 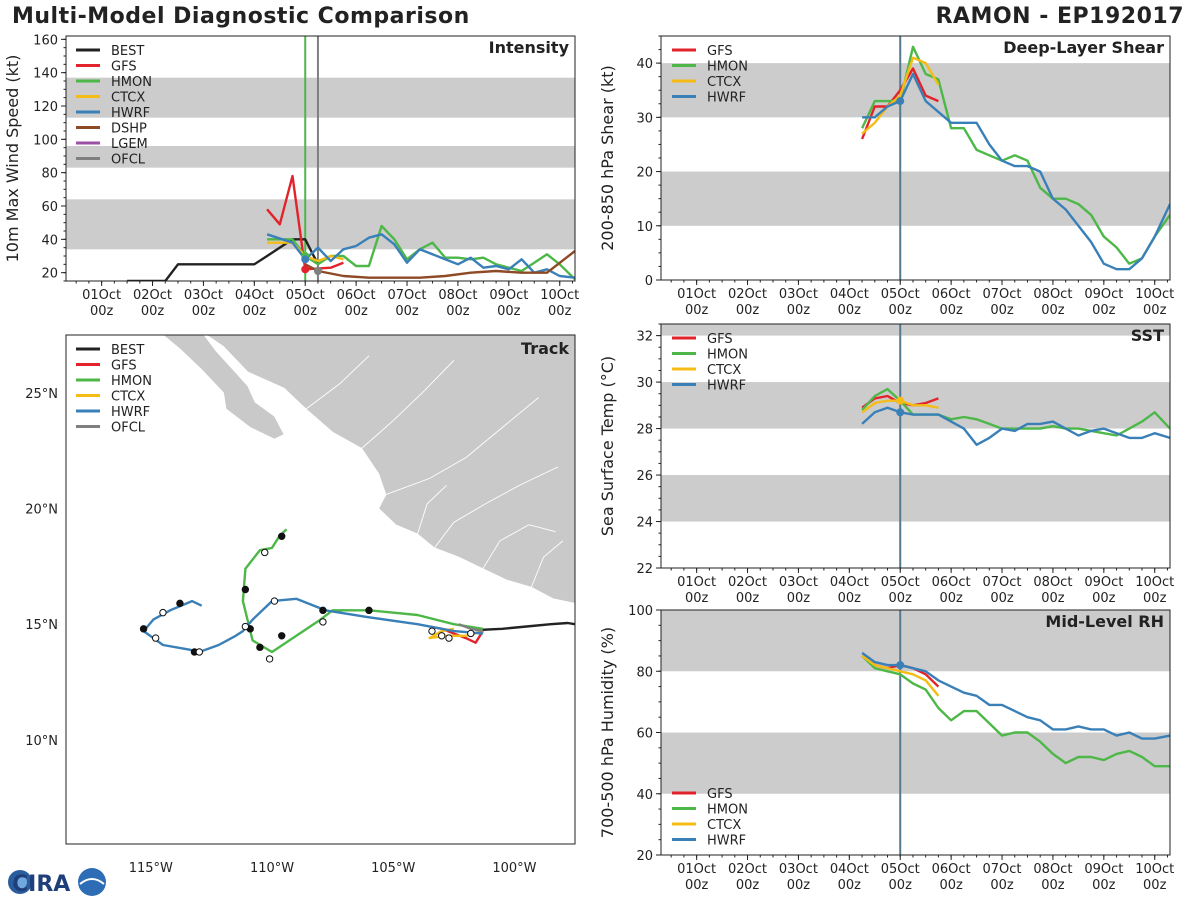 What do you see at coordinates (128, 98) in the screenshot?
I see `legend-label: CTCX` at bounding box center [128, 98].